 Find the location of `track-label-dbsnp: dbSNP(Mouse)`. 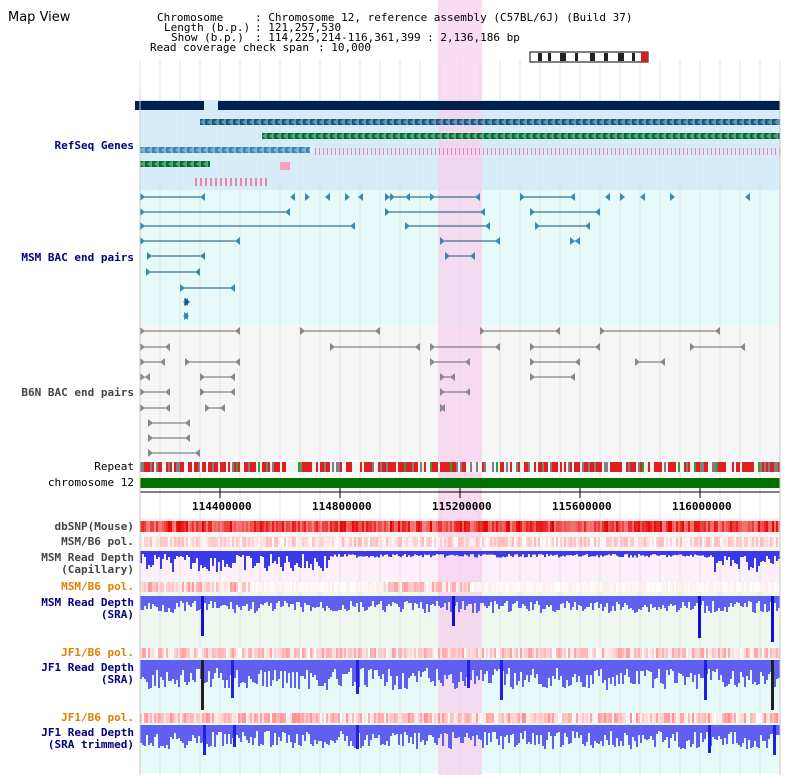

track-label-dbsnp: dbSNP(Mouse) is located at coordinates (94, 526).